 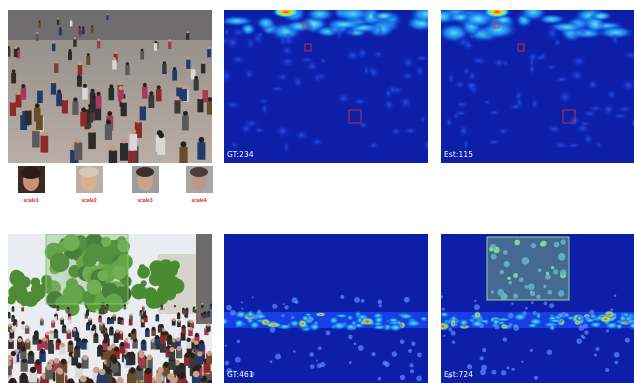 I want to click on scale4-label: scale4, so click(x=199, y=201).